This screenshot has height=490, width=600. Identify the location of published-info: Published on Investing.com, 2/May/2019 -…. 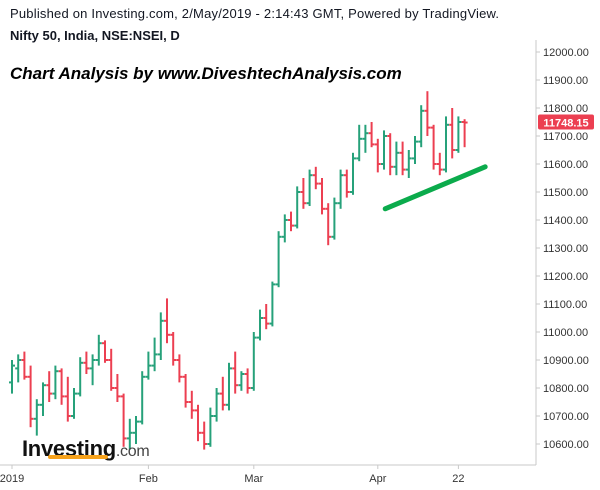
(255, 13).